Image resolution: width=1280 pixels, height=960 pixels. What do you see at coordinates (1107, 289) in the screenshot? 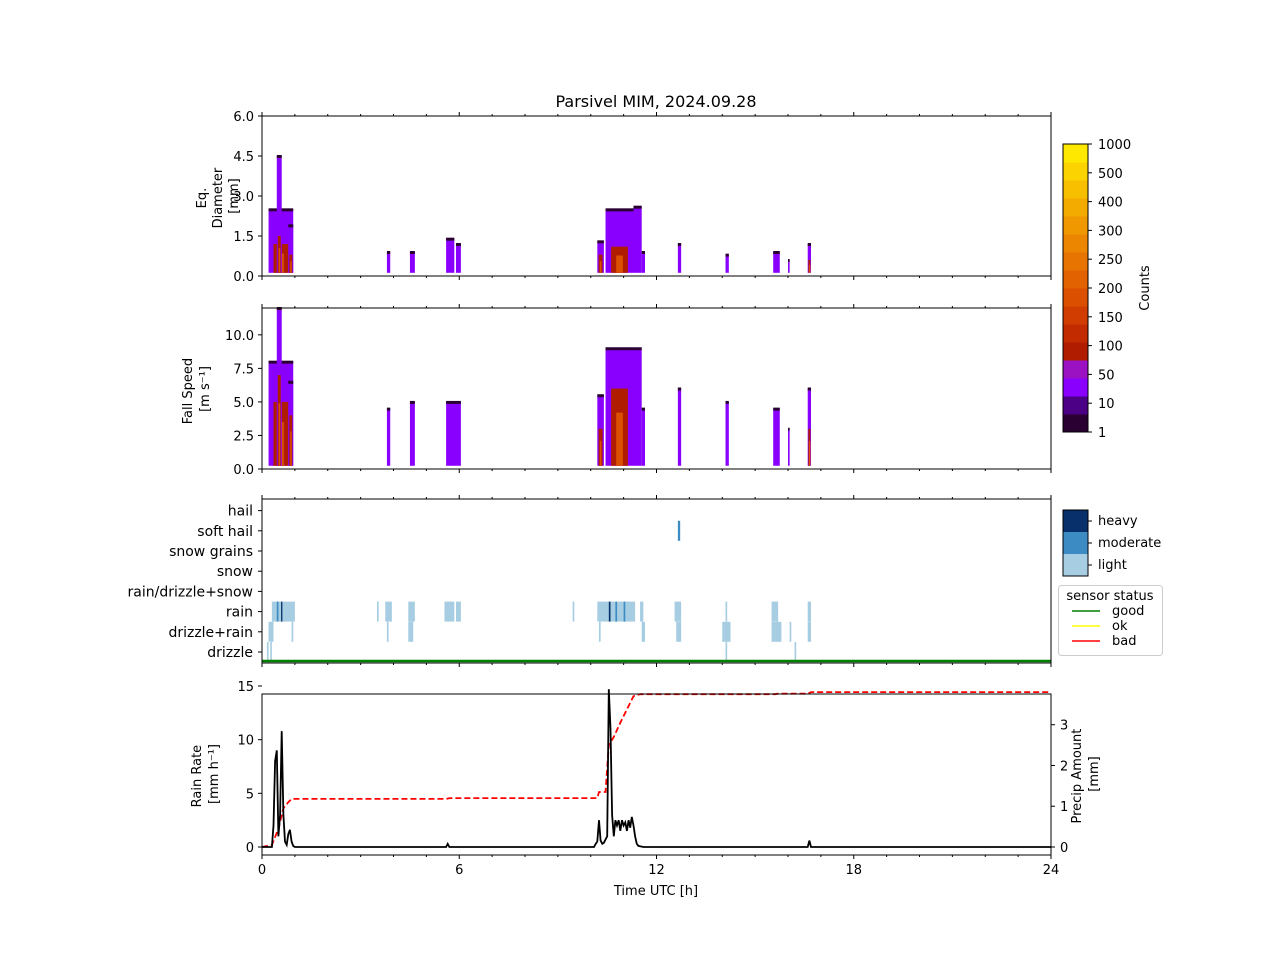
I see `counts-colorbar: 1 10 50 100 150 200 250 300 400 500 1000 Counts` at bounding box center [1107, 289].